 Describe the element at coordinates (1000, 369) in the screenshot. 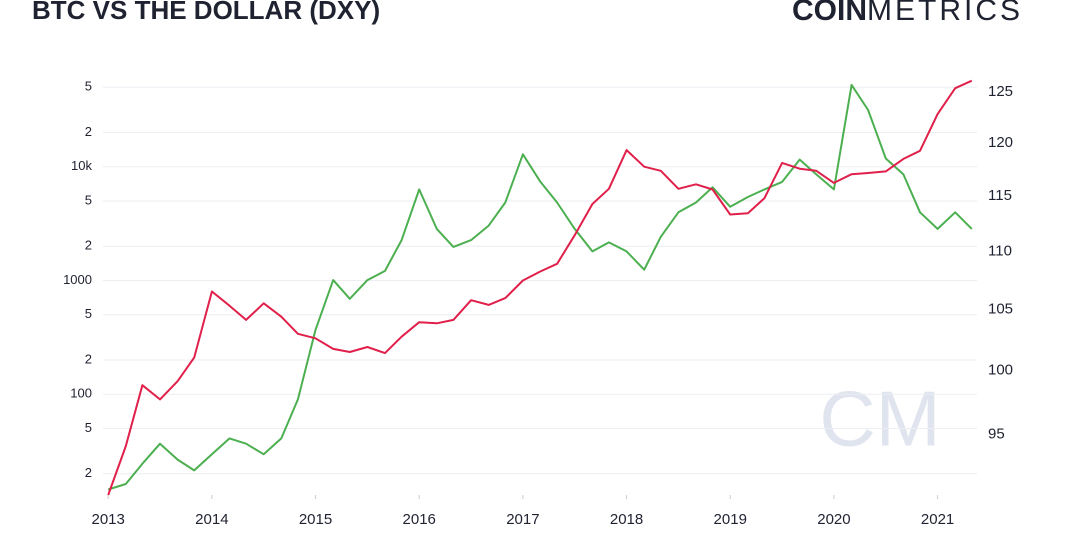

I see `y2-tick-label: 100` at that location.